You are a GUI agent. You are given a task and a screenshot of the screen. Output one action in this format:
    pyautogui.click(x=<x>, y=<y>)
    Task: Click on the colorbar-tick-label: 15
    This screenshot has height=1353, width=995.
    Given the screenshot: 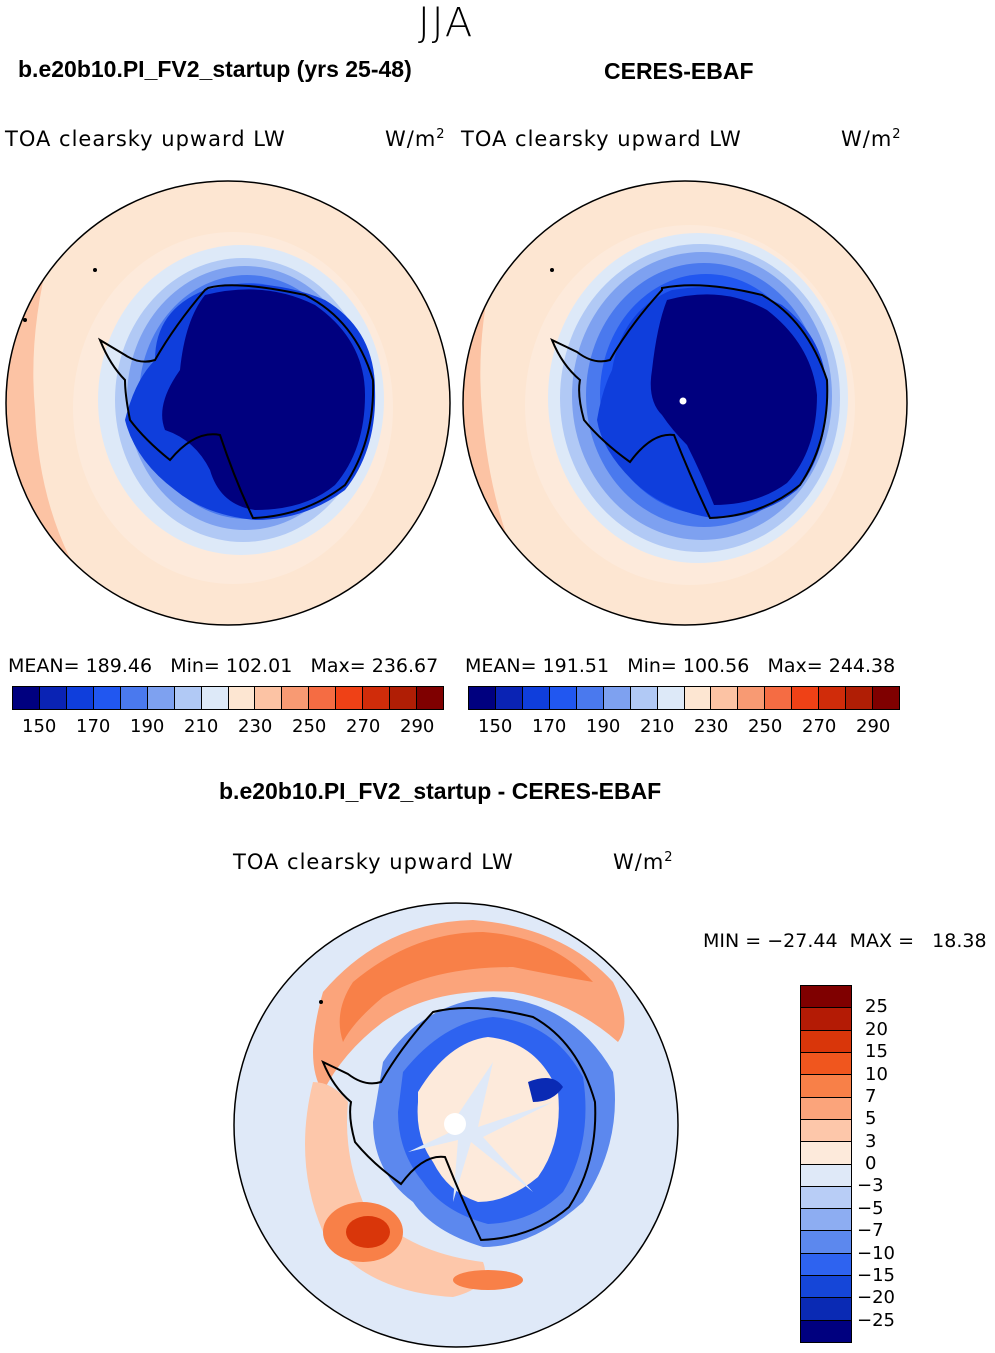 What is the action you would take?
    pyautogui.click(x=876, y=1052)
    